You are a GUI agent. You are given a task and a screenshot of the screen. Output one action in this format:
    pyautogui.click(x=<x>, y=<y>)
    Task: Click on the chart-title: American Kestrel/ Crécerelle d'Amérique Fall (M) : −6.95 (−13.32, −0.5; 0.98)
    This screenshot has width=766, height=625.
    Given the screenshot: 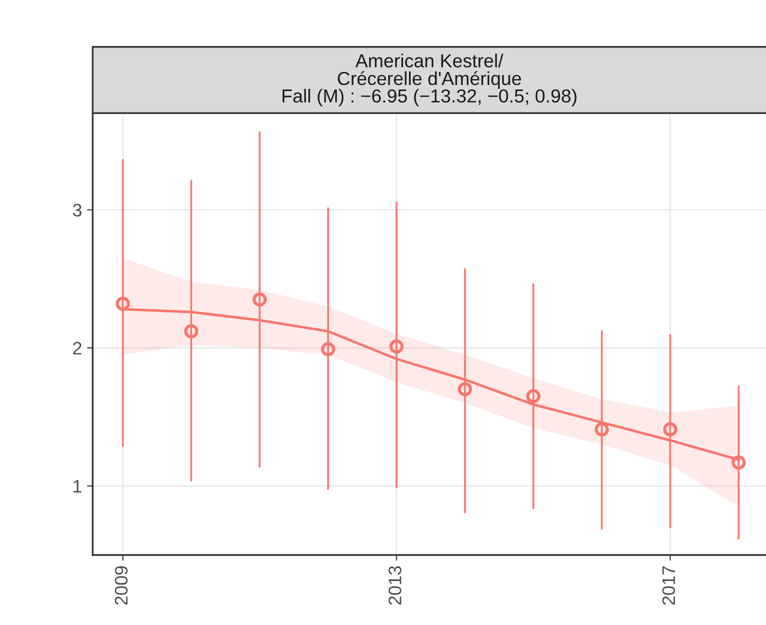 What is the action you would take?
    pyautogui.click(x=429, y=80)
    